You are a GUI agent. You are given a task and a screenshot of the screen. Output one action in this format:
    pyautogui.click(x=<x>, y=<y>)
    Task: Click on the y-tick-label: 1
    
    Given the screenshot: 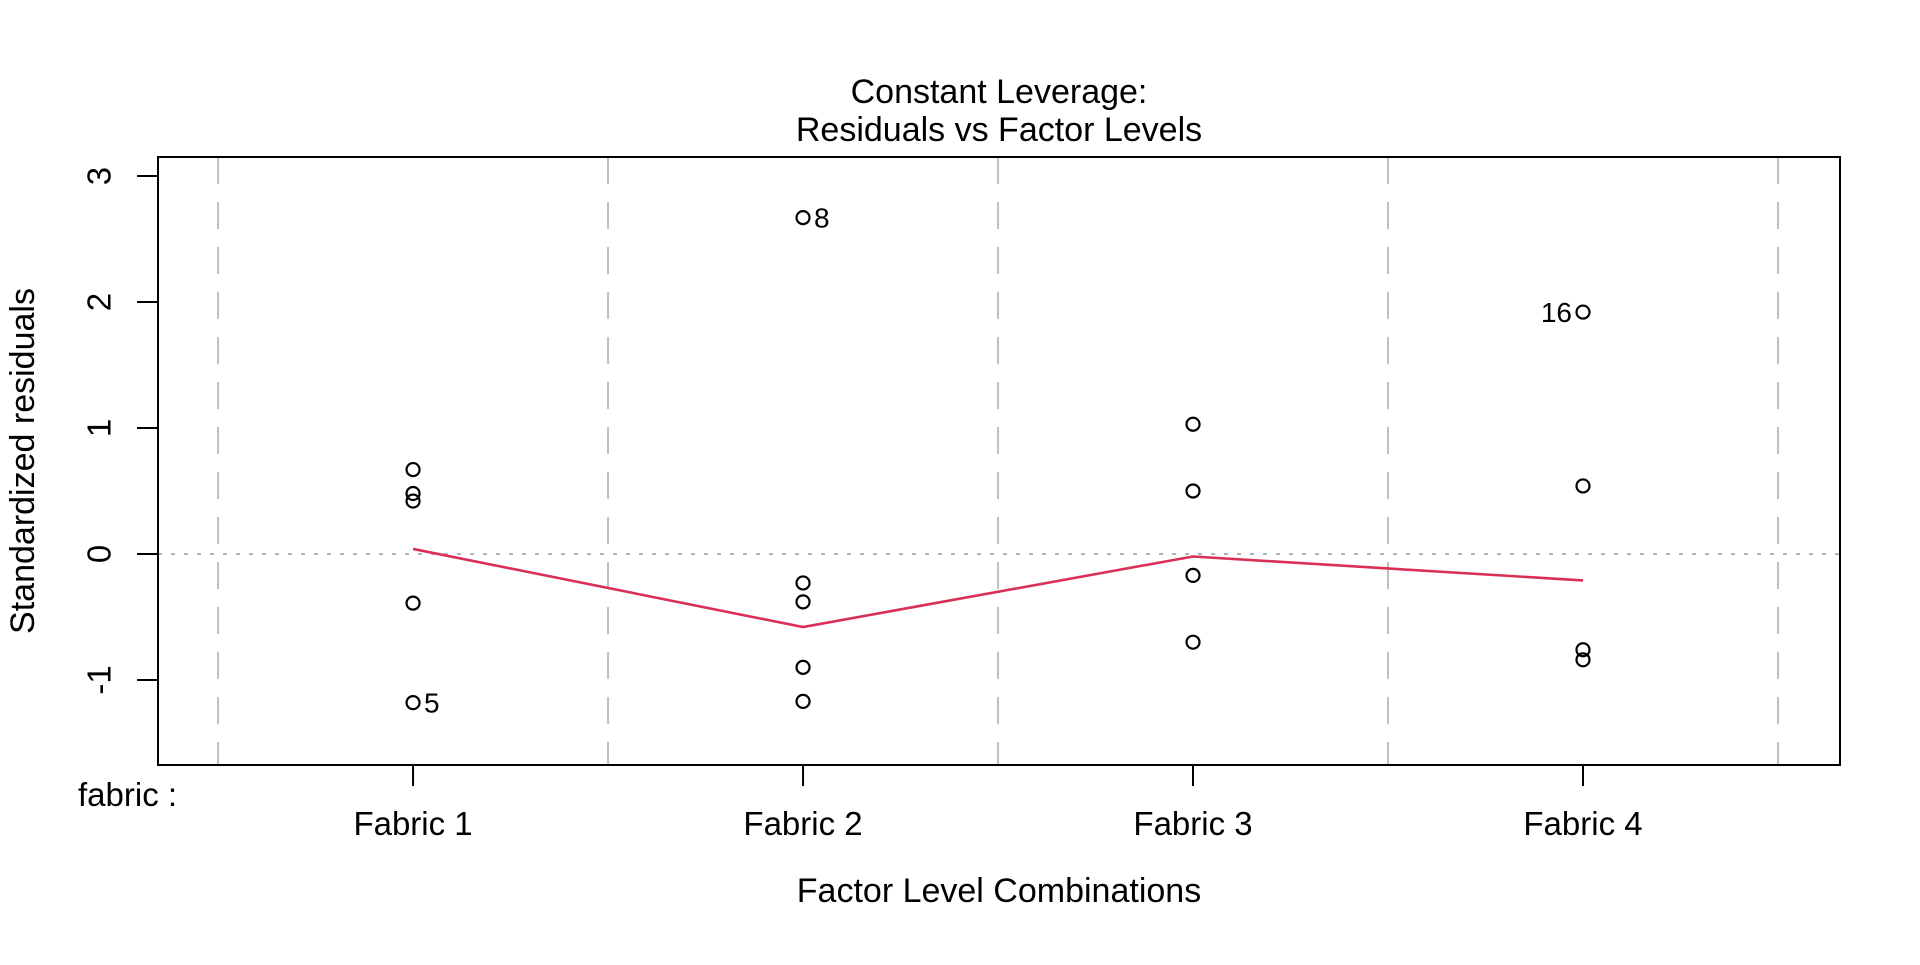 What is the action you would take?
    pyautogui.click(x=99, y=428)
    